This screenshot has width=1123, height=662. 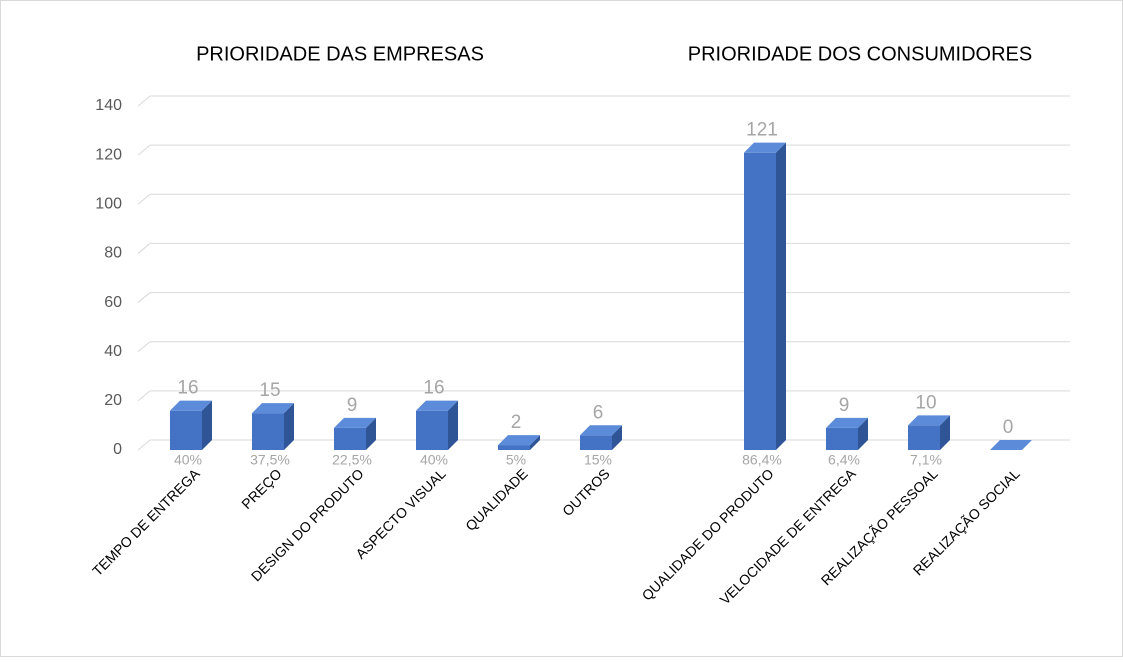 What do you see at coordinates (516, 460) in the screenshot?
I see `share-label: 5%` at bounding box center [516, 460].